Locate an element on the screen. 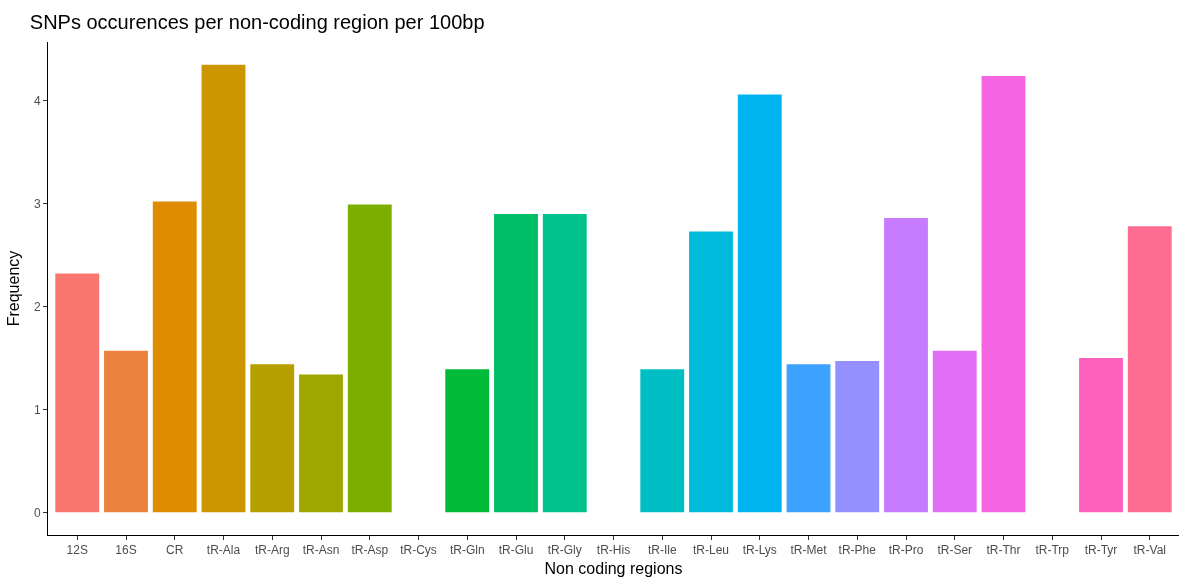 The height and width of the screenshot is (583, 1193). x-tick-label: 16S is located at coordinates (126, 550).